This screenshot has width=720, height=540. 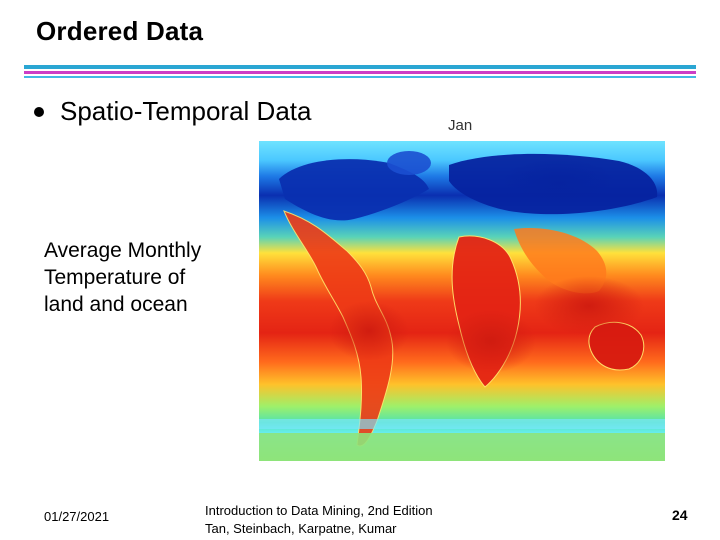 I want to click on description-line: Temperature of, so click(x=115, y=277).